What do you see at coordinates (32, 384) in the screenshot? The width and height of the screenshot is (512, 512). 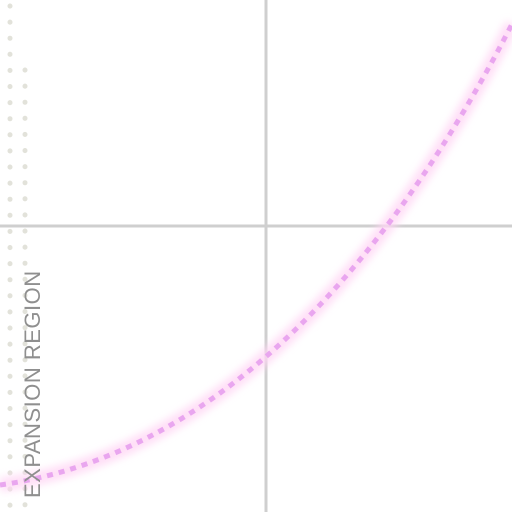 I see `expansion-region-label: EXPANSION REGION` at bounding box center [32, 384].